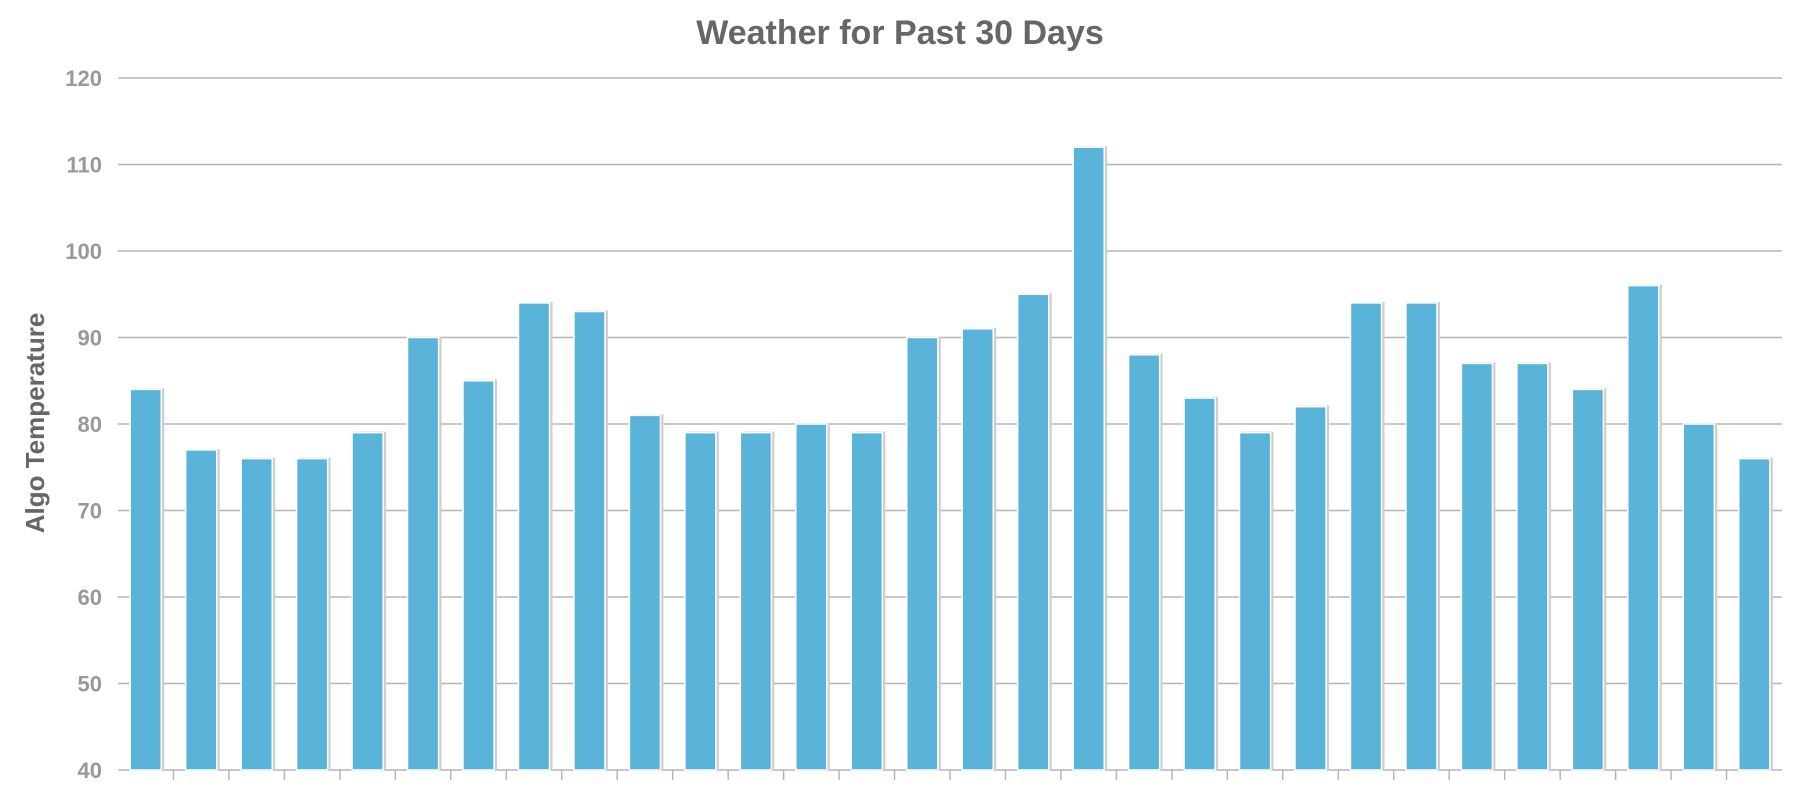 The height and width of the screenshot is (804, 1800). What do you see at coordinates (83, 78) in the screenshot?
I see `y-tick-label: 120` at bounding box center [83, 78].